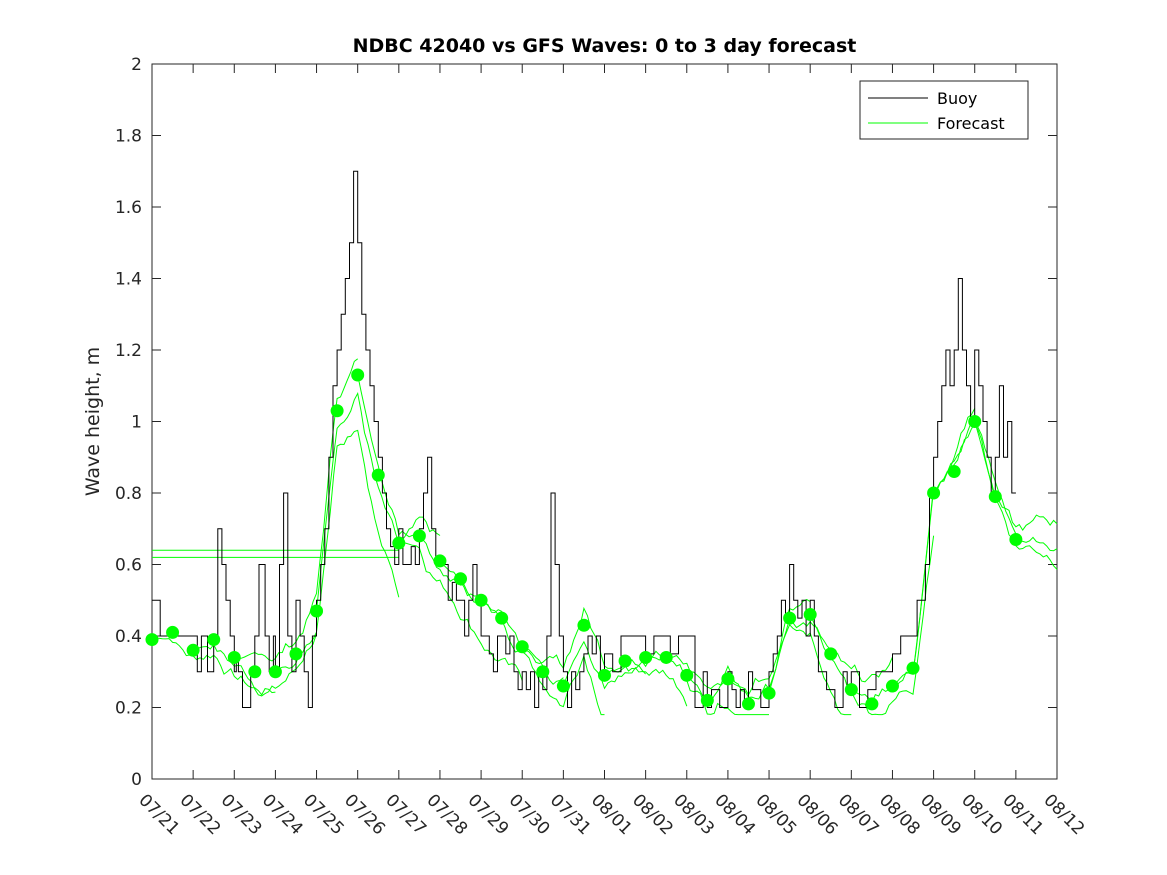 The width and height of the screenshot is (1167, 875). What do you see at coordinates (93, 421) in the screenshot?
I see `y-axis-label: Wave height, m` at bounding box center [93, 421].